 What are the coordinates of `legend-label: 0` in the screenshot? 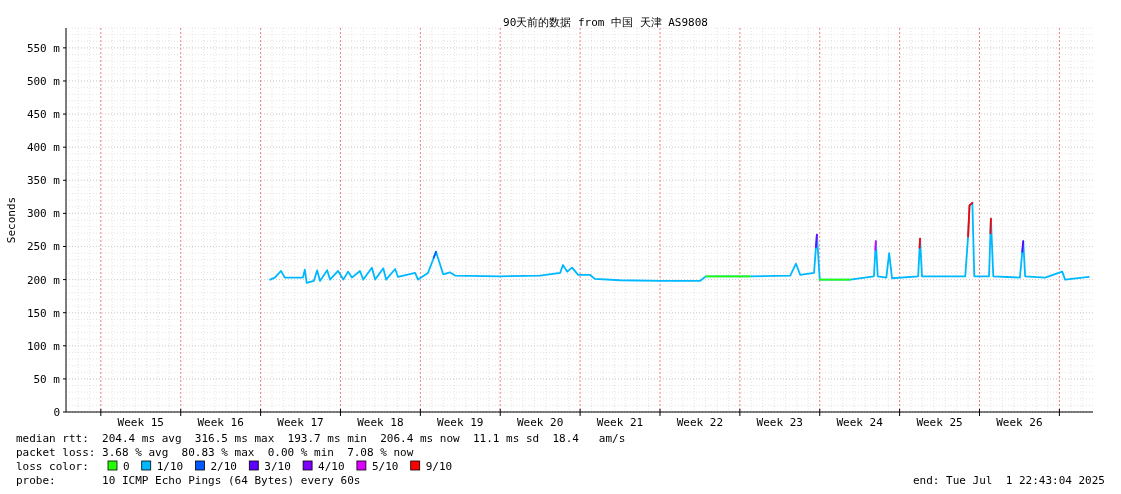 It's located at (126, 466).